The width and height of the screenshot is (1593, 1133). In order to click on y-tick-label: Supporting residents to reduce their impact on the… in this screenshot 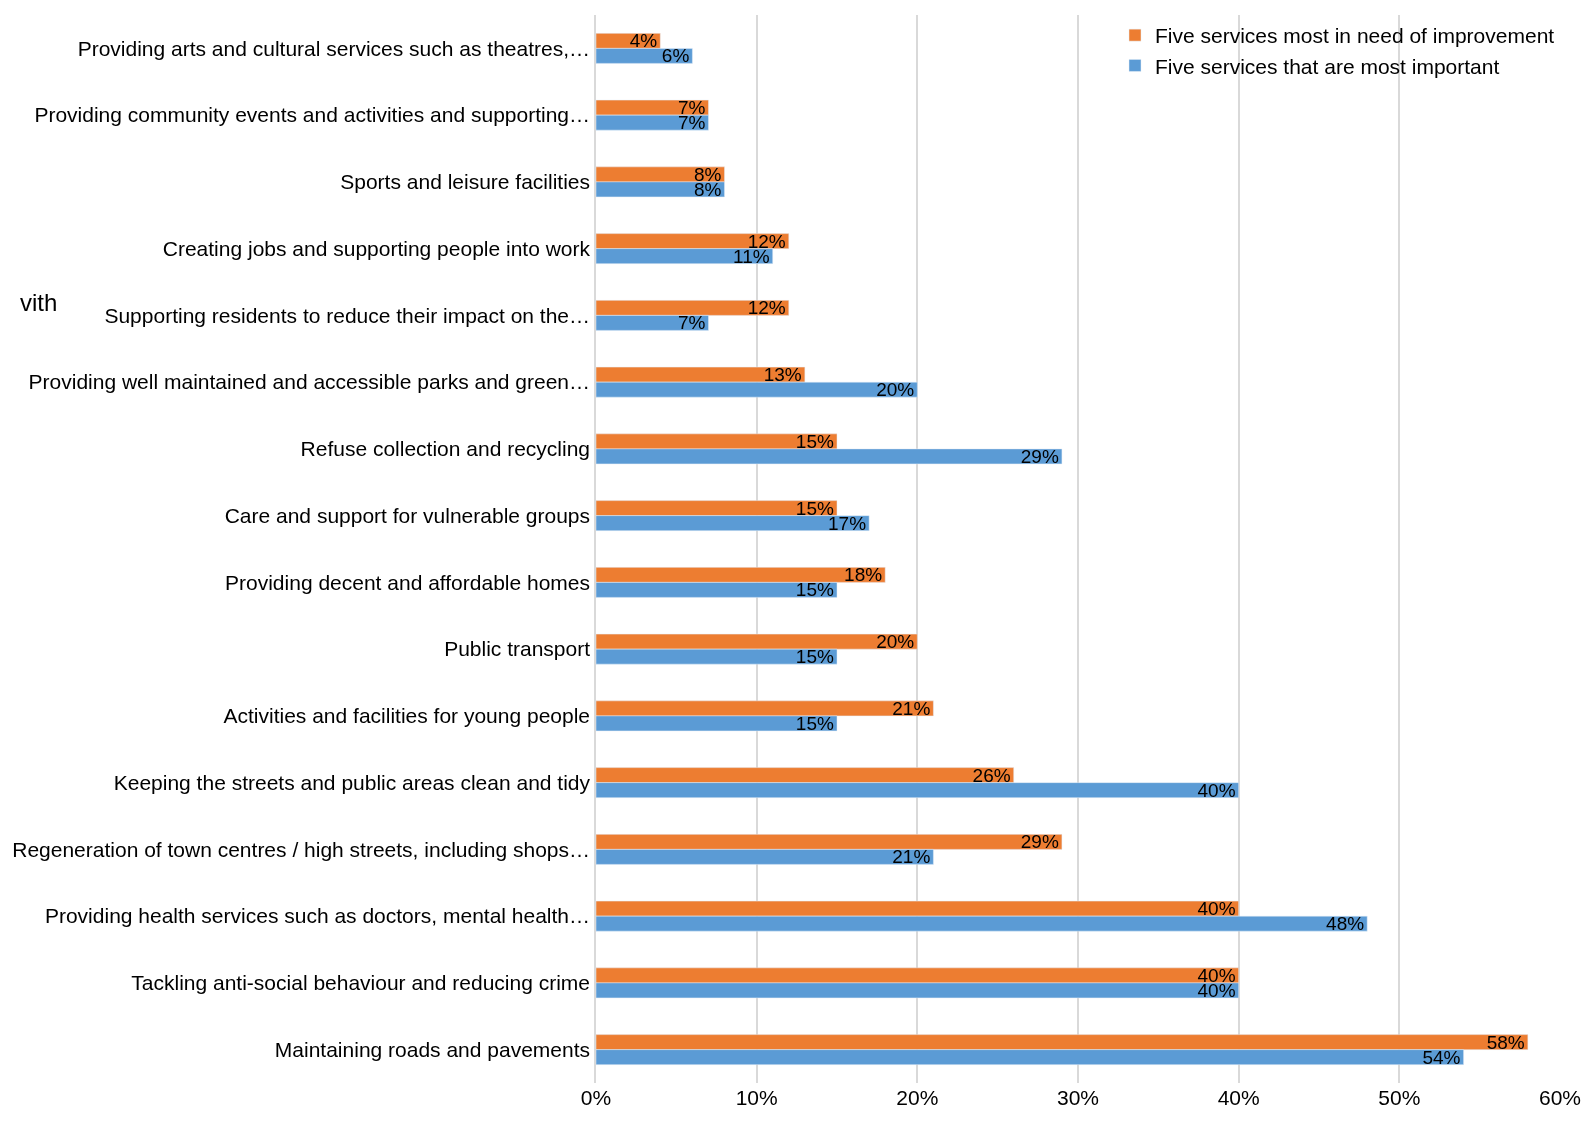, I will do `click(347, 315)`.